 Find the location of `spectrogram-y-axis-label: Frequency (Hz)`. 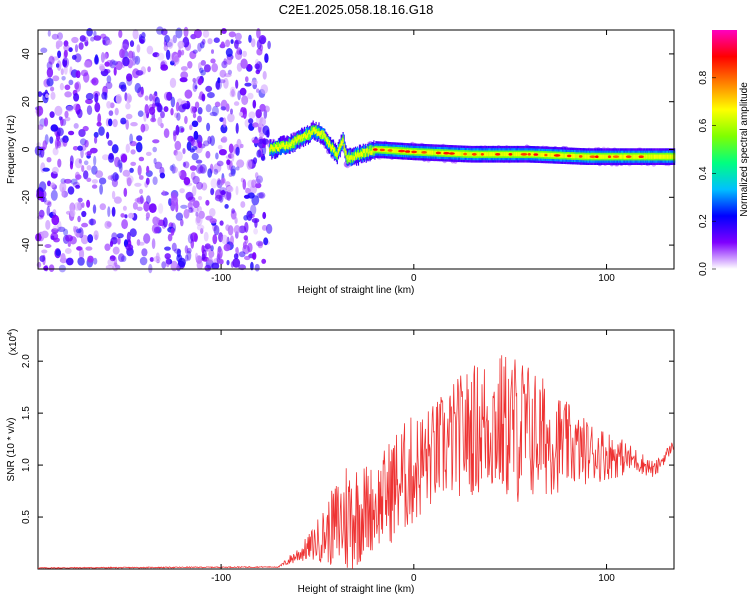

spectrogram-y-axis-label: Frequency (Hz) is located at coordinates (11, 149).